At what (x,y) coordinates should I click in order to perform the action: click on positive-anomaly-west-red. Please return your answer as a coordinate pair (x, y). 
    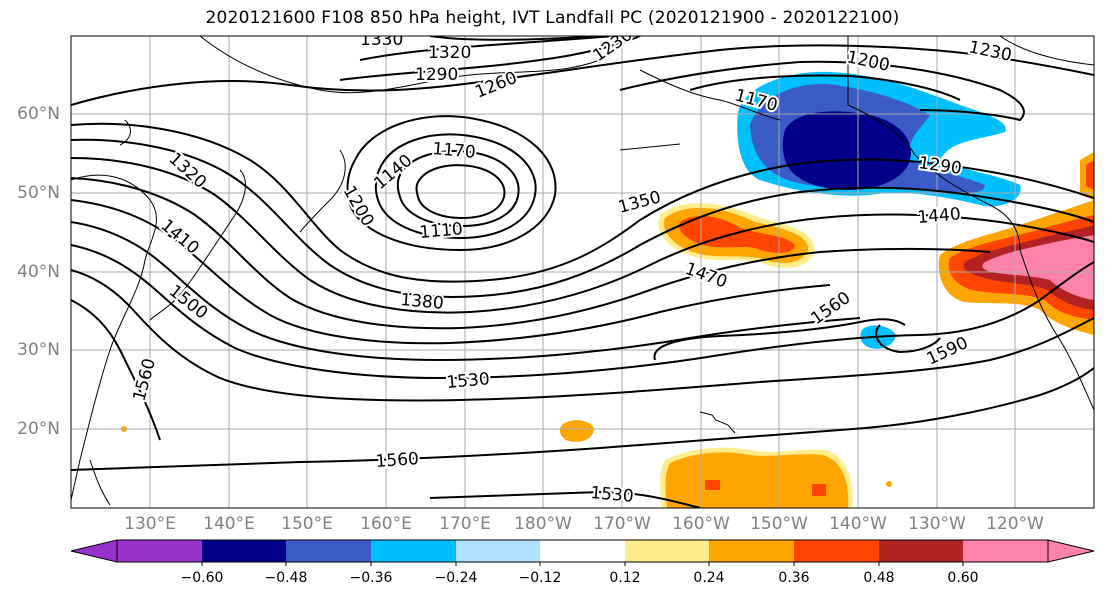
    Looking at the image, I should click on (737, 234).